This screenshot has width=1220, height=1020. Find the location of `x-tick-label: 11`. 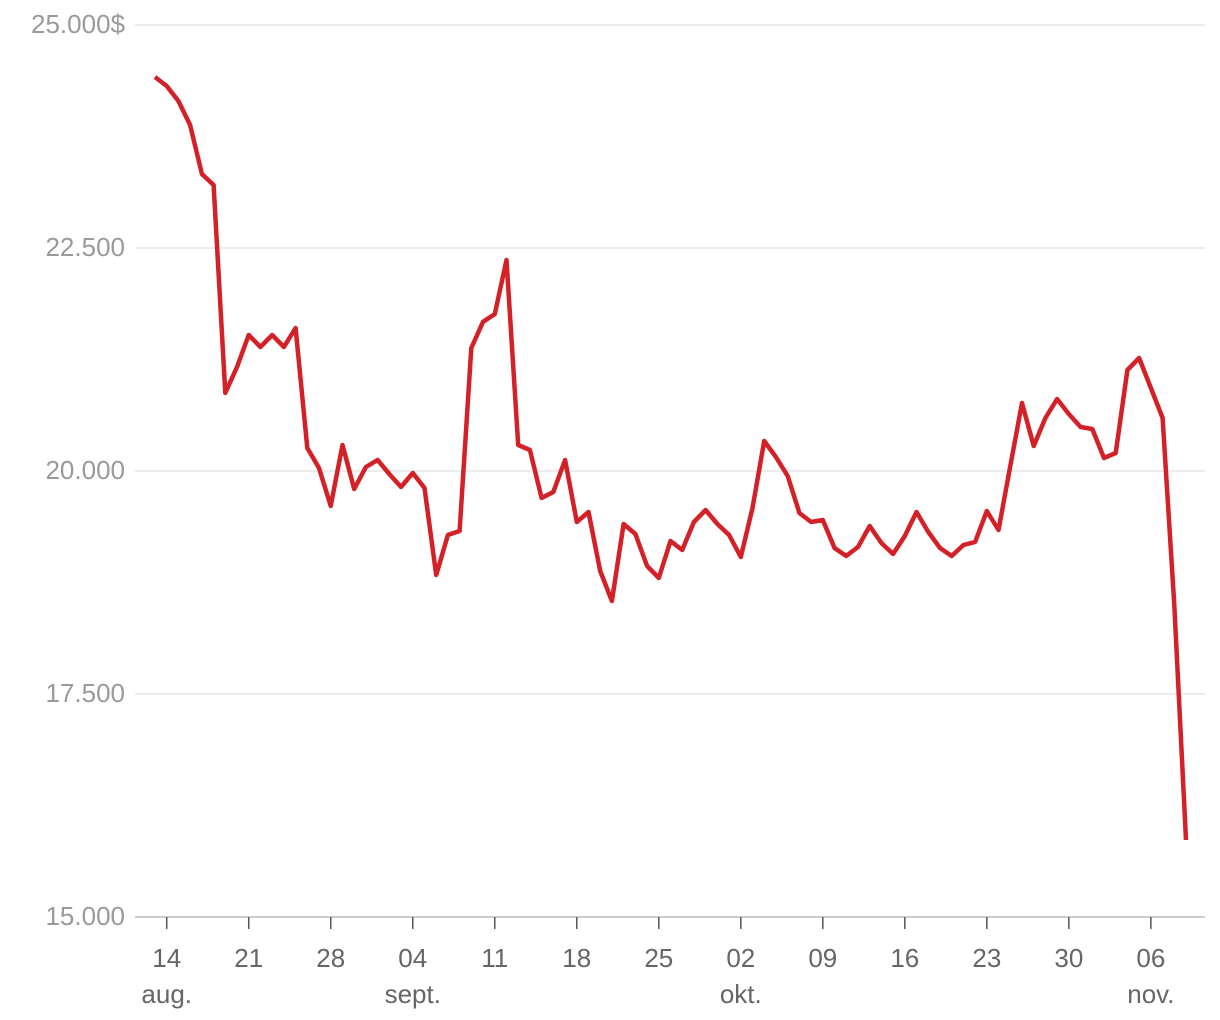

x-tick-label: 11 is located at coordinates (494, 958).